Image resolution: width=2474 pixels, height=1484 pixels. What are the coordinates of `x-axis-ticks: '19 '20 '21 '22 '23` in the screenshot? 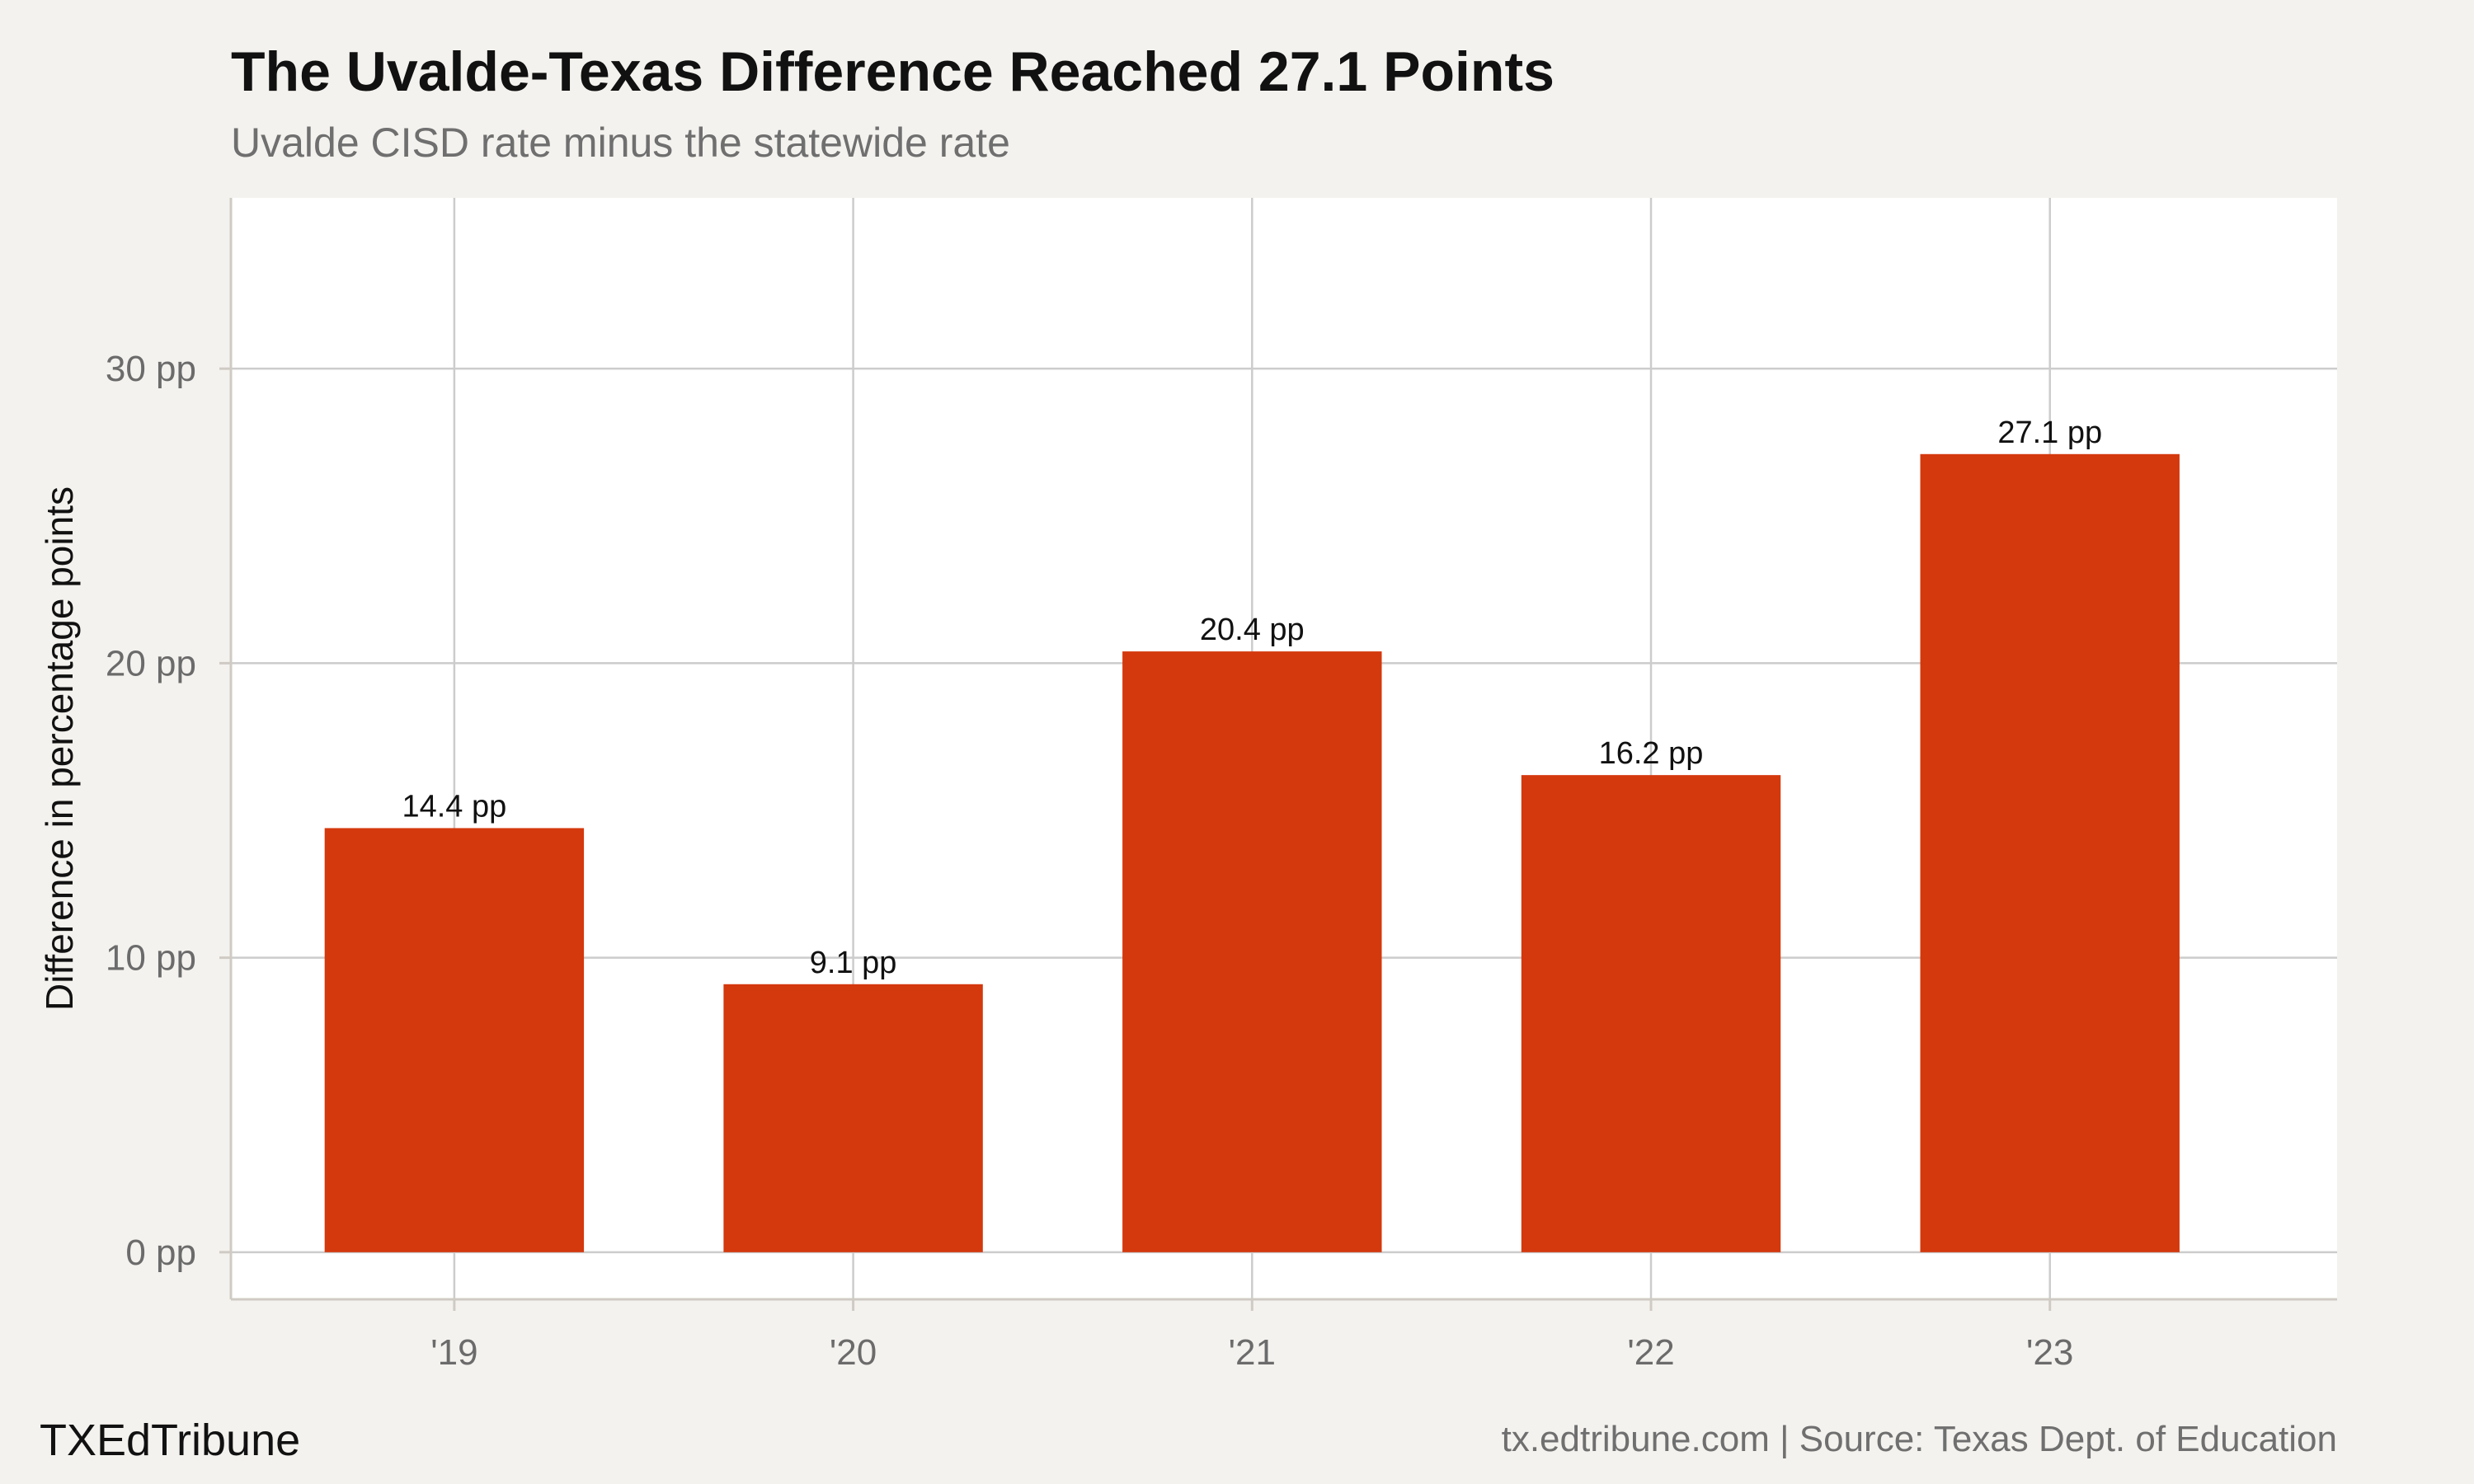 It's located at (1251, 1336).